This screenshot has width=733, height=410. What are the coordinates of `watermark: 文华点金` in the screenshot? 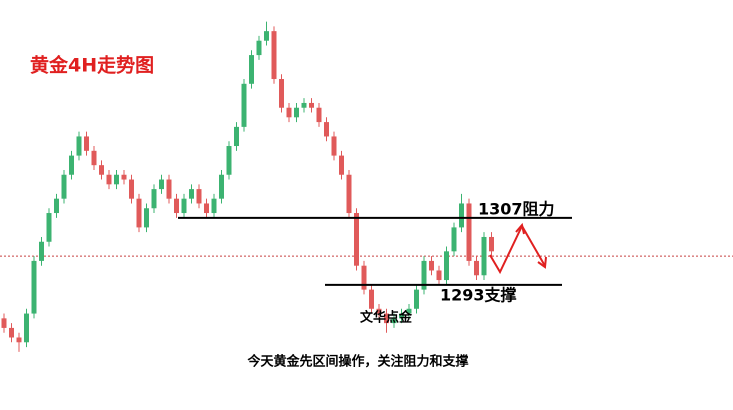 It's located at (386, 318).